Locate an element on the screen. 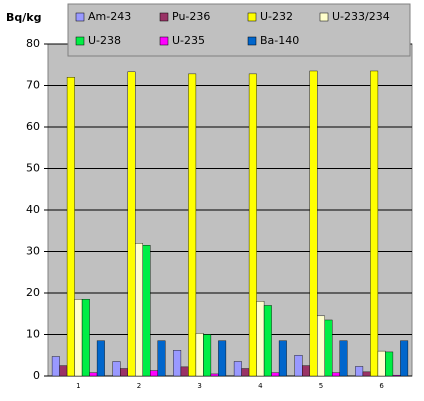  legend-label: Ba-140 is located at coordinates (279, 40).